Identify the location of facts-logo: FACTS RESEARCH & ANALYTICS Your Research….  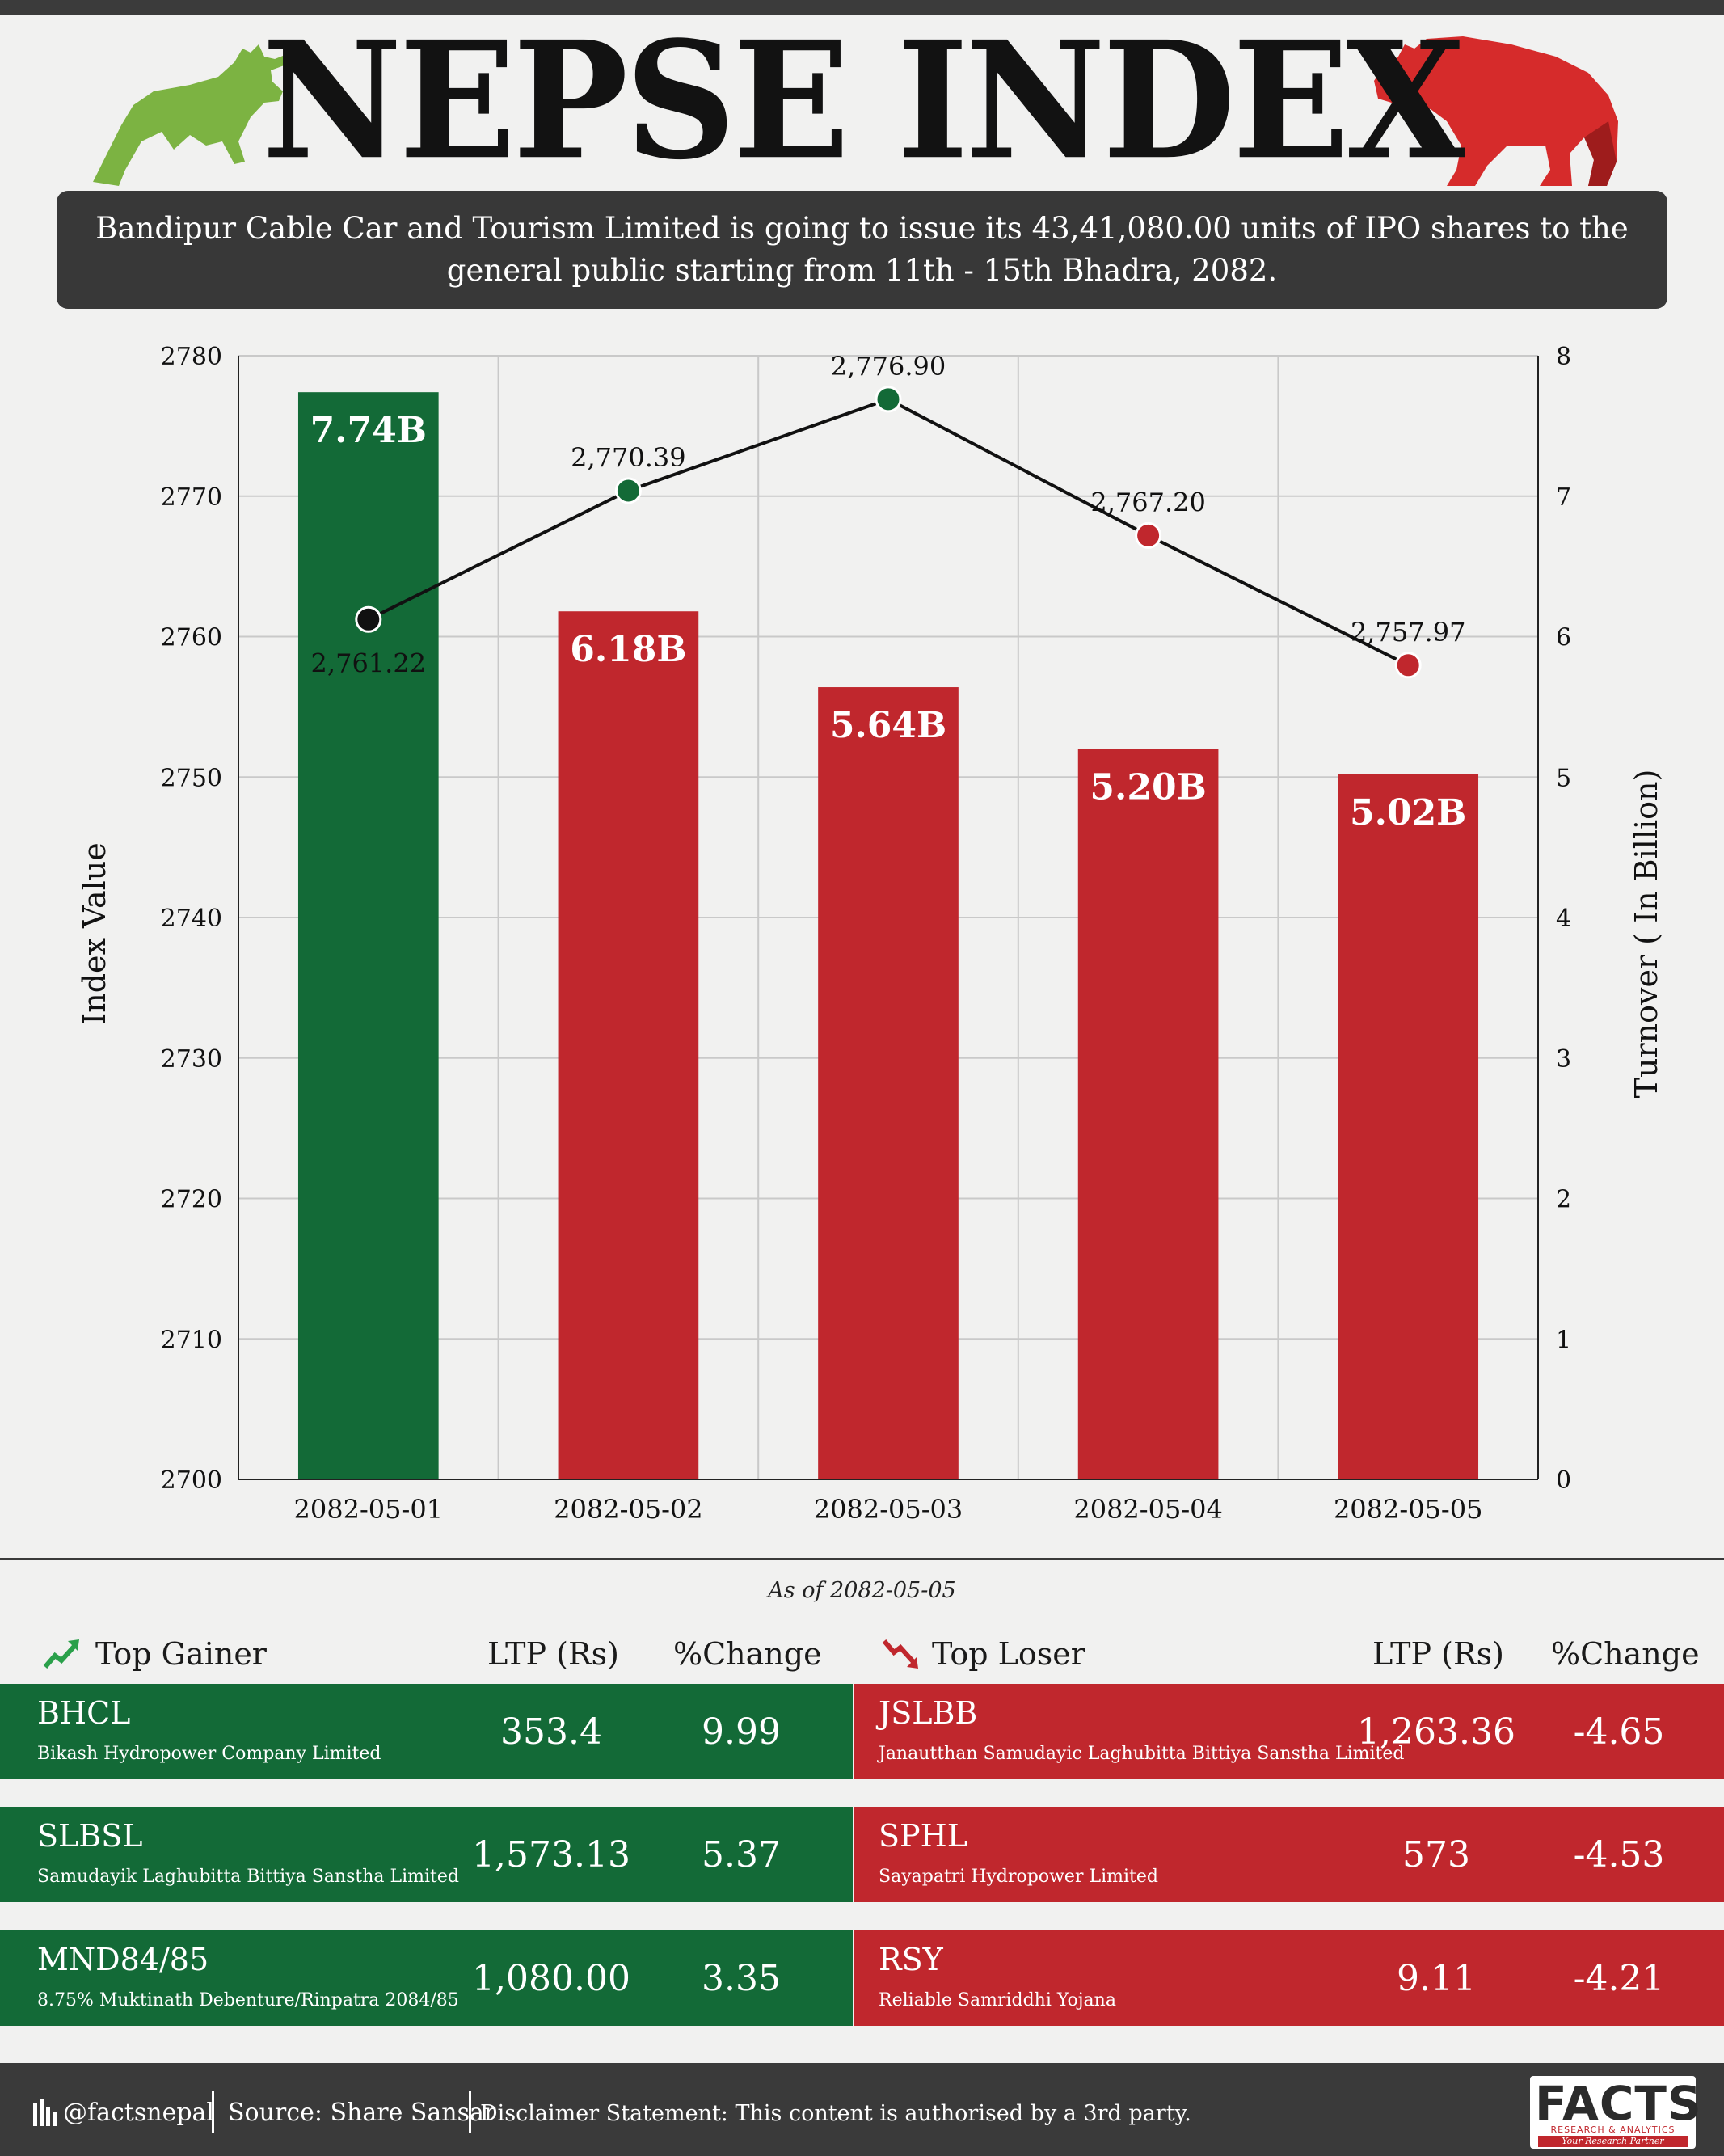
(1616, 2112).